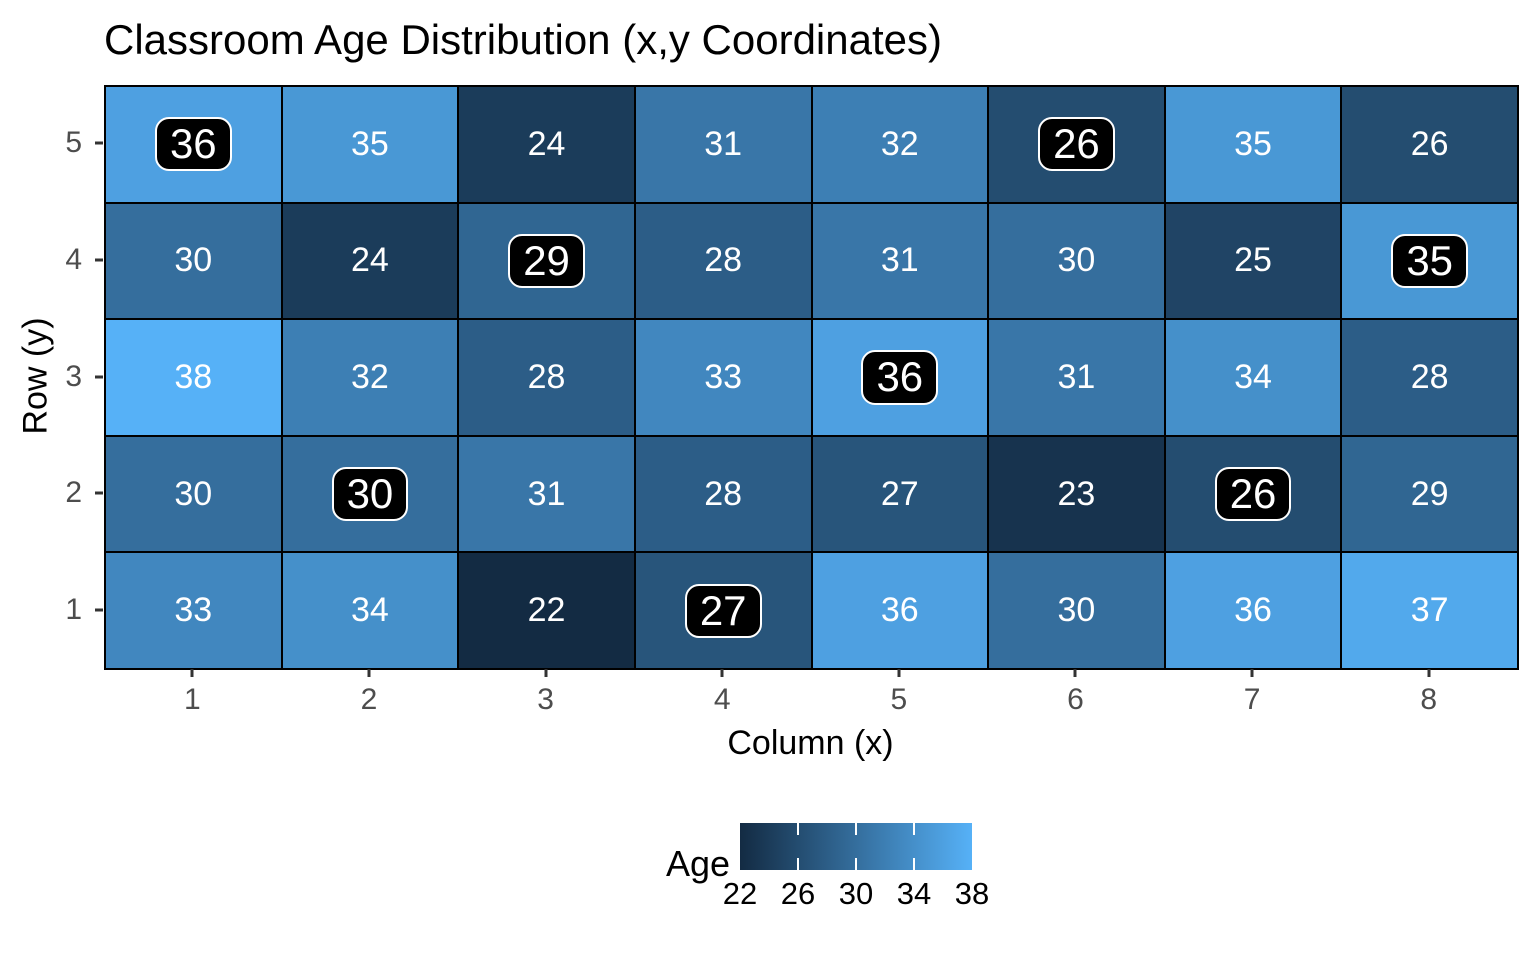  What do you see at coordinates (73, 143) in the screenshot?
I see `y-tick-label: 5` at bounding box center [73, 143].